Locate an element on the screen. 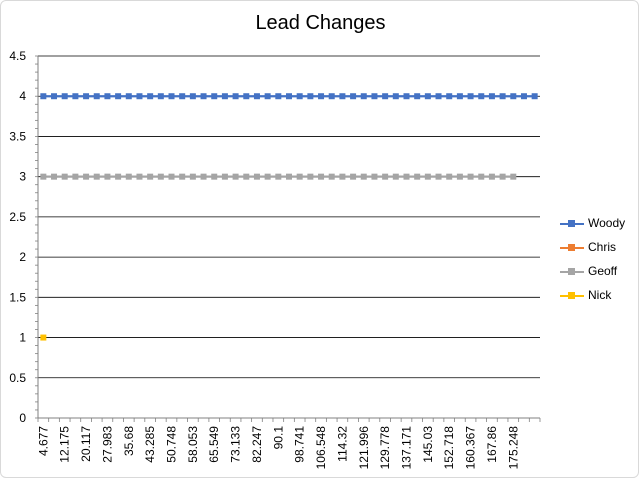 Image resolution: width=641 pixels, height=480 pixels. x-tick-label: 152.718 is located at coordinates (449, 448).